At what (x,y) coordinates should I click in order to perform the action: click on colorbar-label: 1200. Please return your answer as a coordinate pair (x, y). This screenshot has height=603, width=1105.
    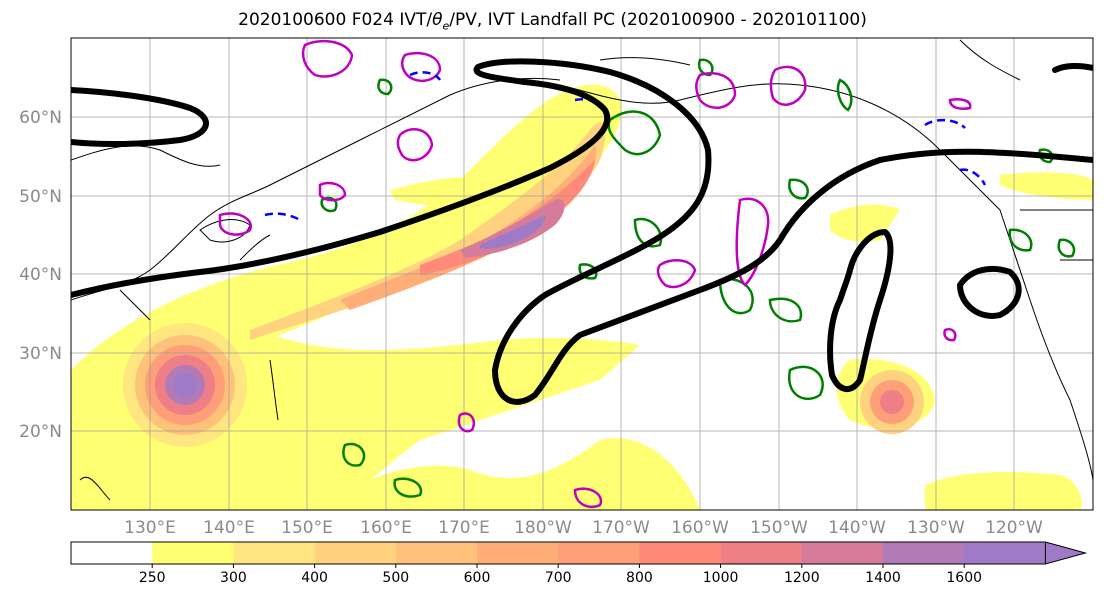
    Looking at the image, I should click on (802, 578).